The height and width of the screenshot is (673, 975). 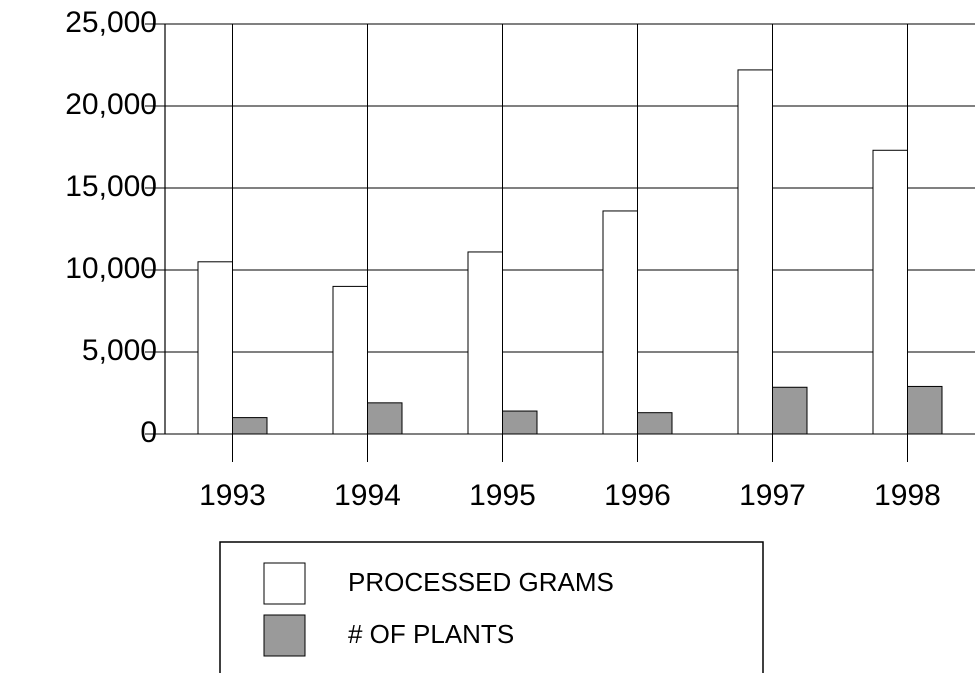 I want to click on x-tick-label: 1994, so click(x=367, y=495).